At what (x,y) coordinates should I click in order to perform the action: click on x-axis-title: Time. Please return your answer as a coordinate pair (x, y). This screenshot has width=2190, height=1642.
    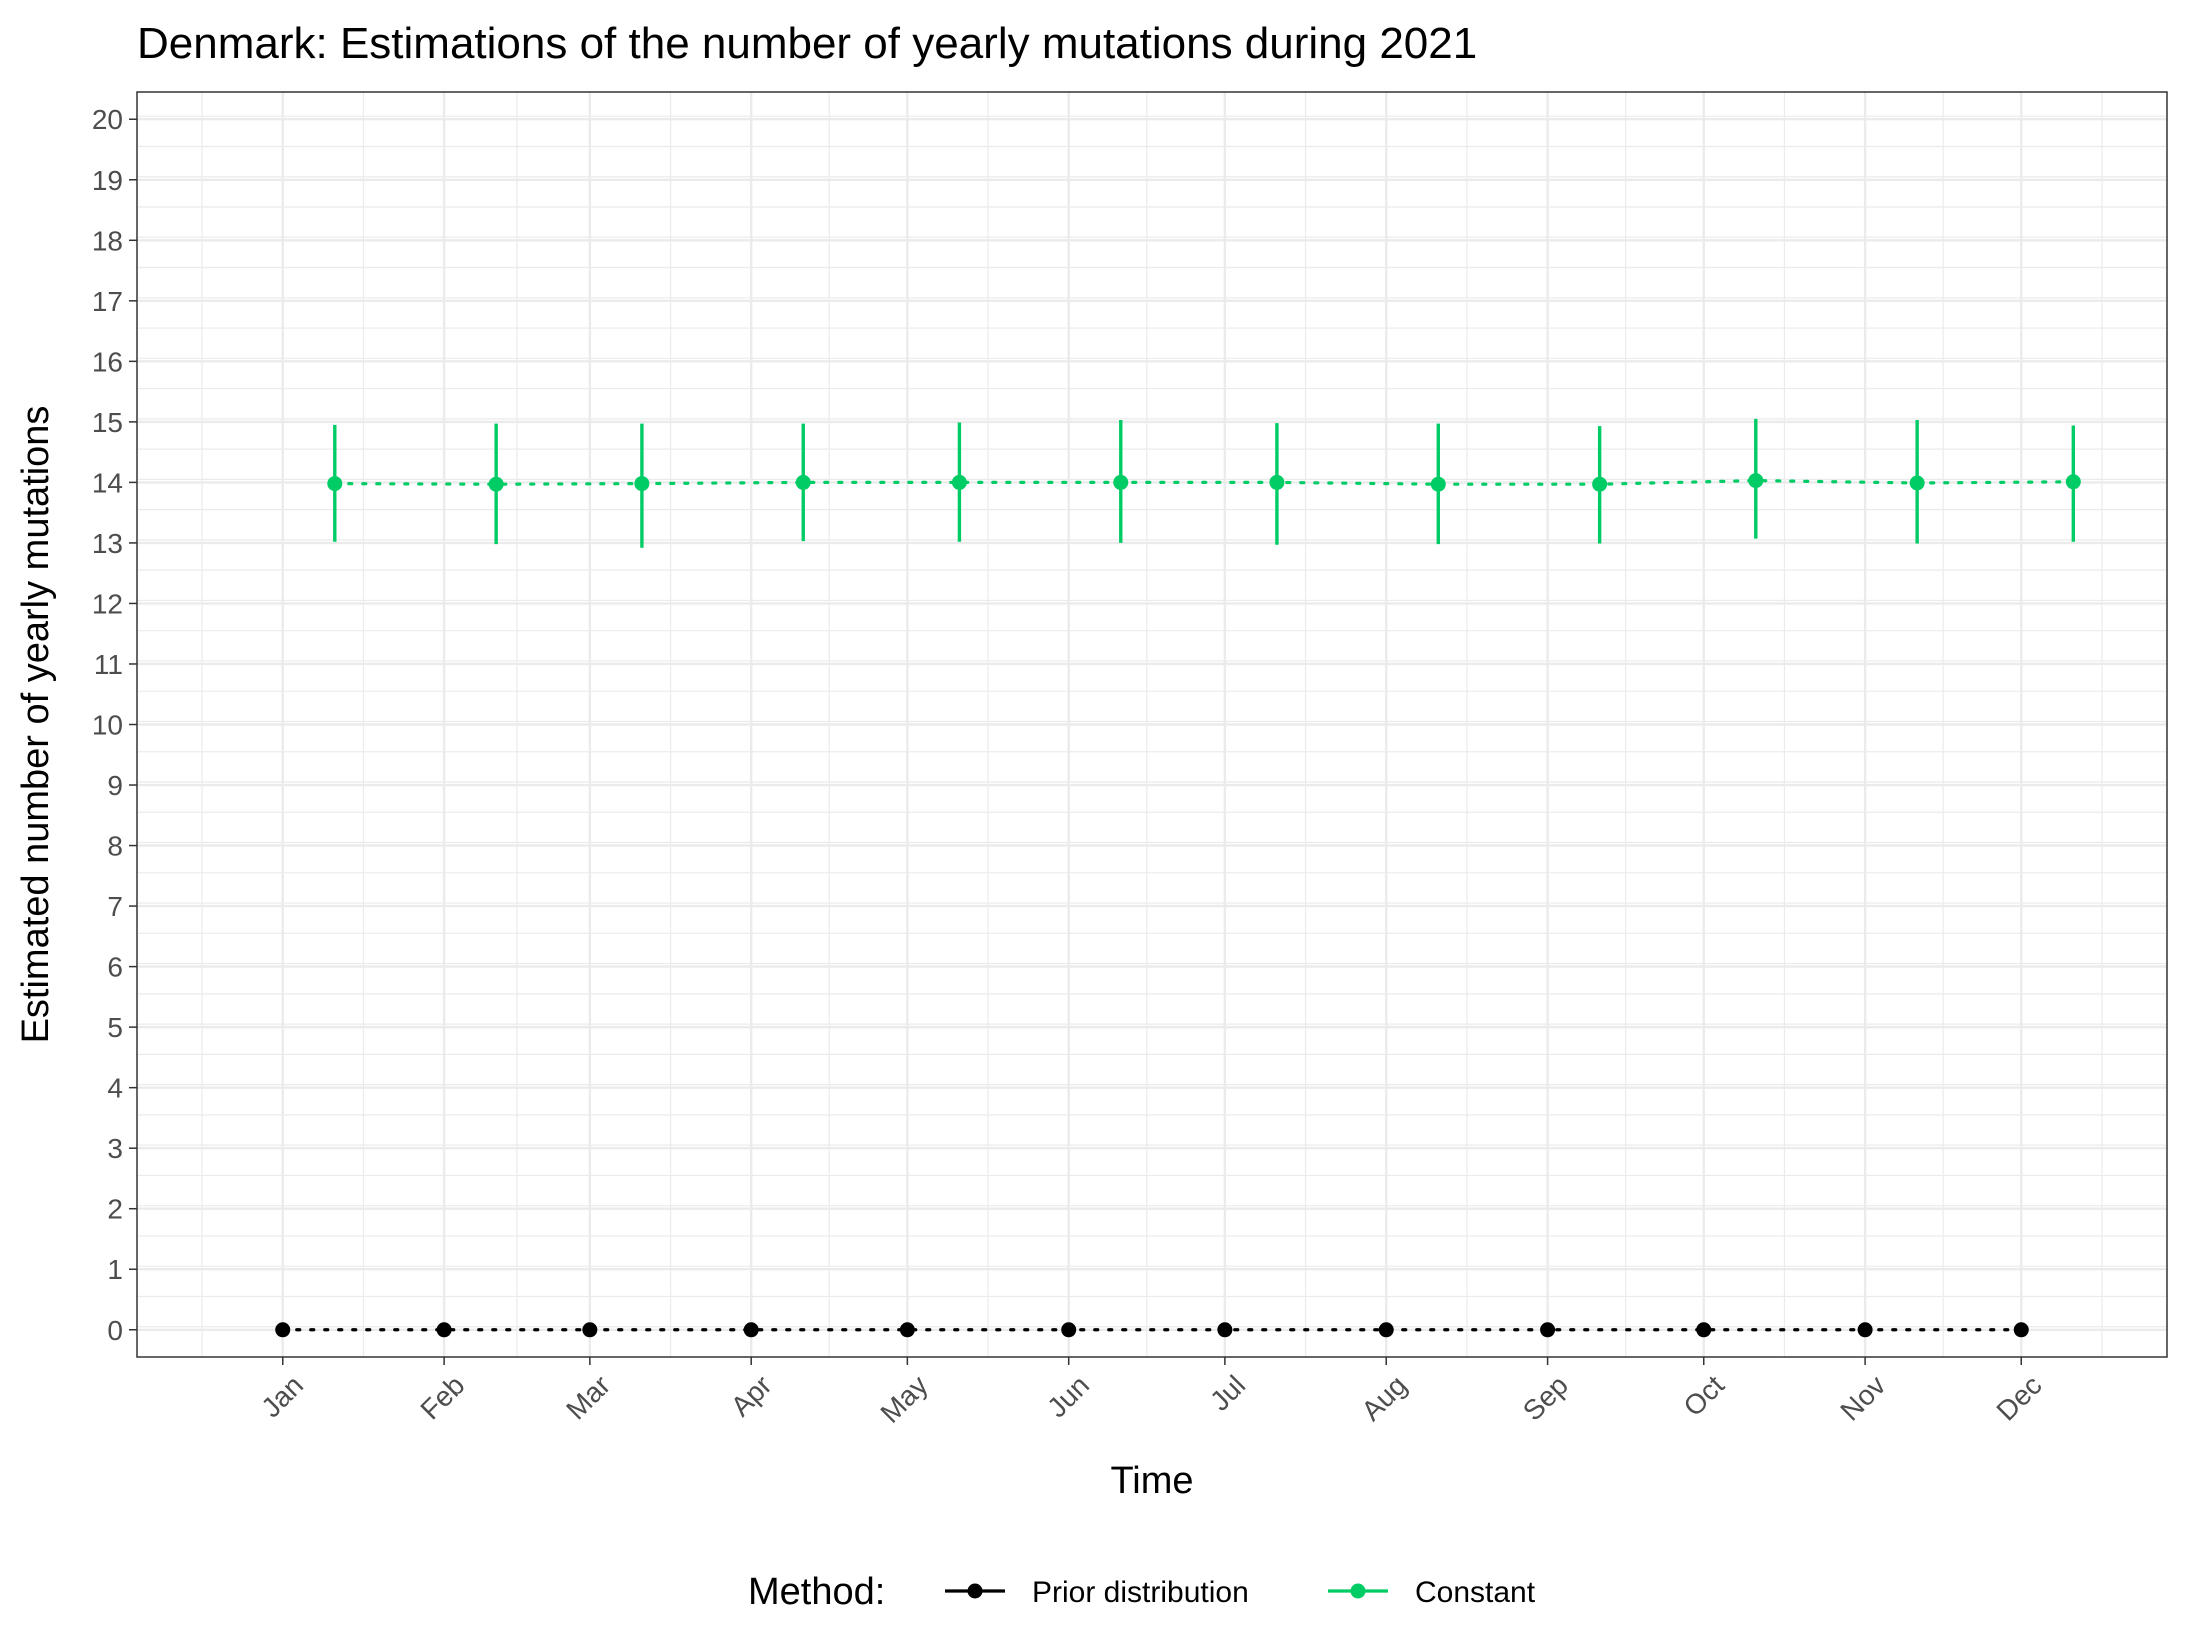
    Looking at the image, I should click on (1151, 1481).